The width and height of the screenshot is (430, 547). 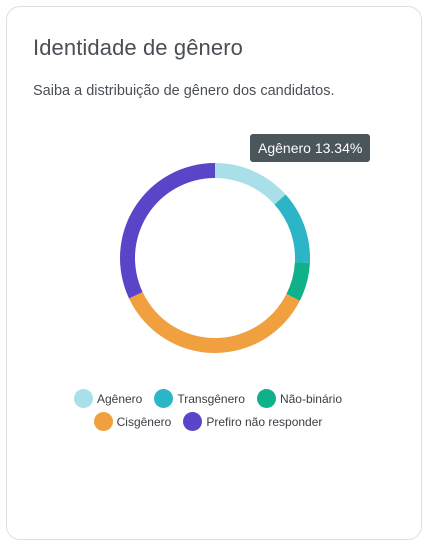 I want to click on legend-item: Agênero, so click(x=108, y=398).